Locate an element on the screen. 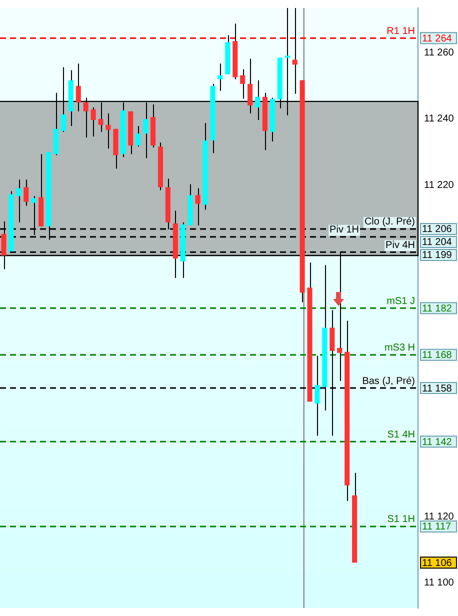  ref-line-label: Bas (J, Pré) is located at coordinates (388, 381).